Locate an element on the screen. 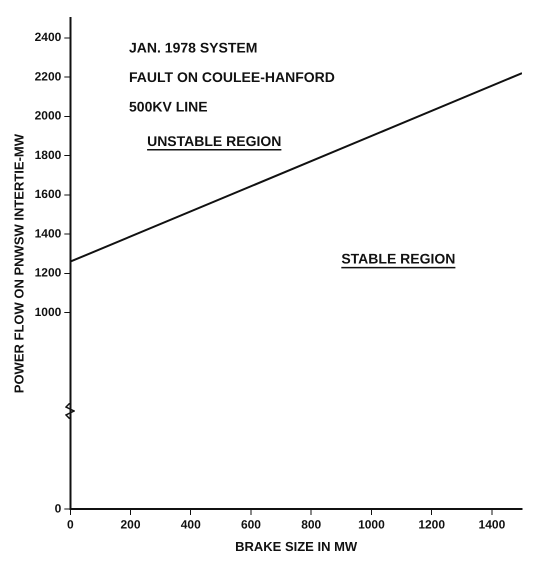 This screenshot has height=567, width=544. y-tick-label: 2200 is located at coordinates (48, 76).